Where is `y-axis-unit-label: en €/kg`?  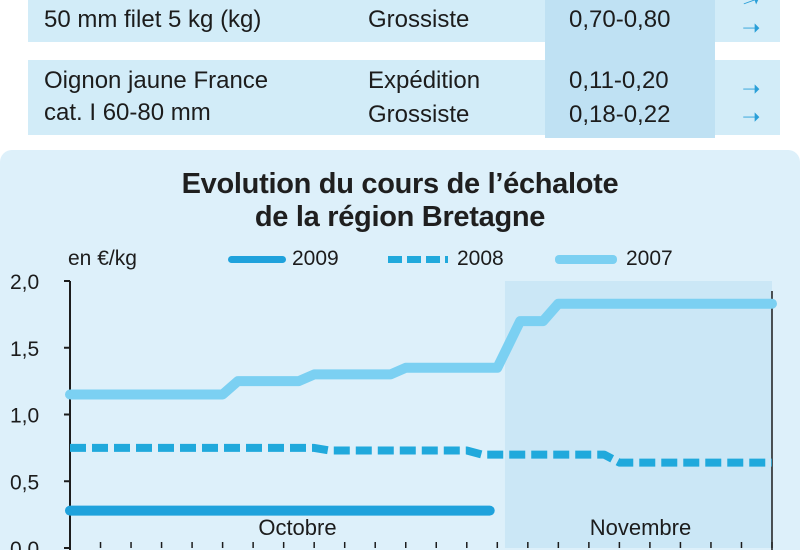
y-axis-unit-label: en €/kg is located at coordinates (102, 258).